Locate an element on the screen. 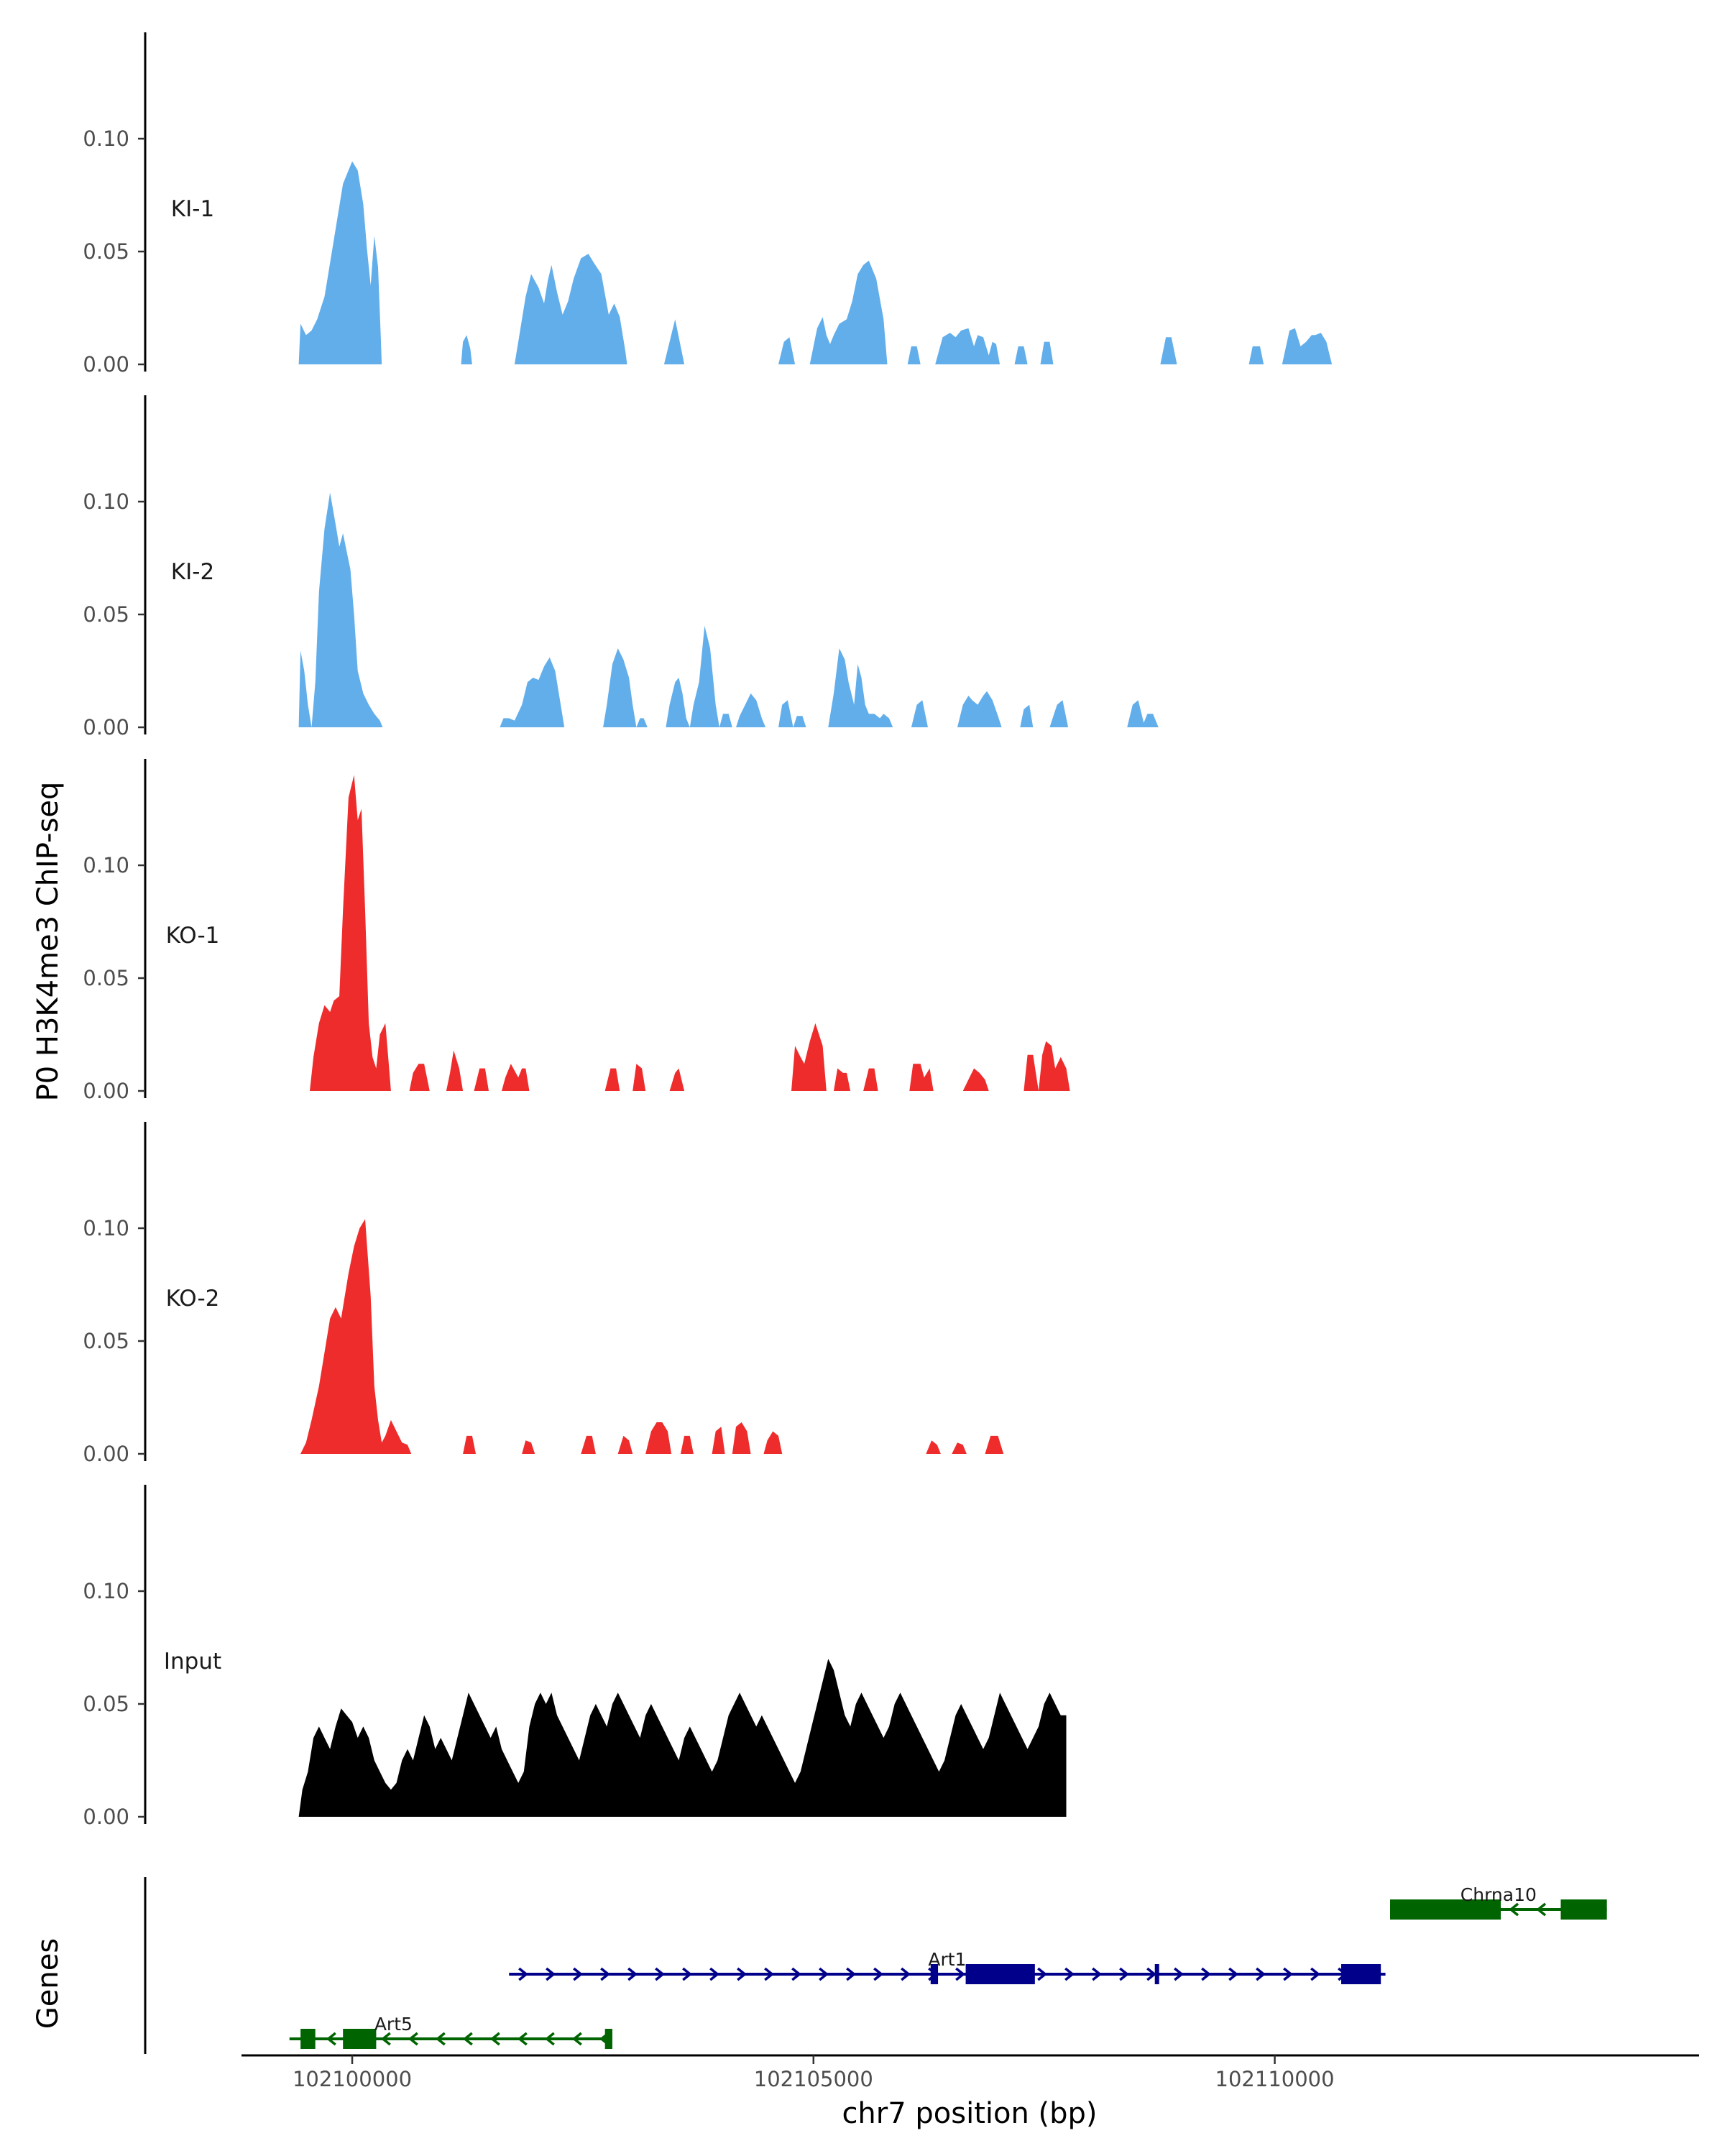  track-label: KI-2 is located at coordinates (192, 572).